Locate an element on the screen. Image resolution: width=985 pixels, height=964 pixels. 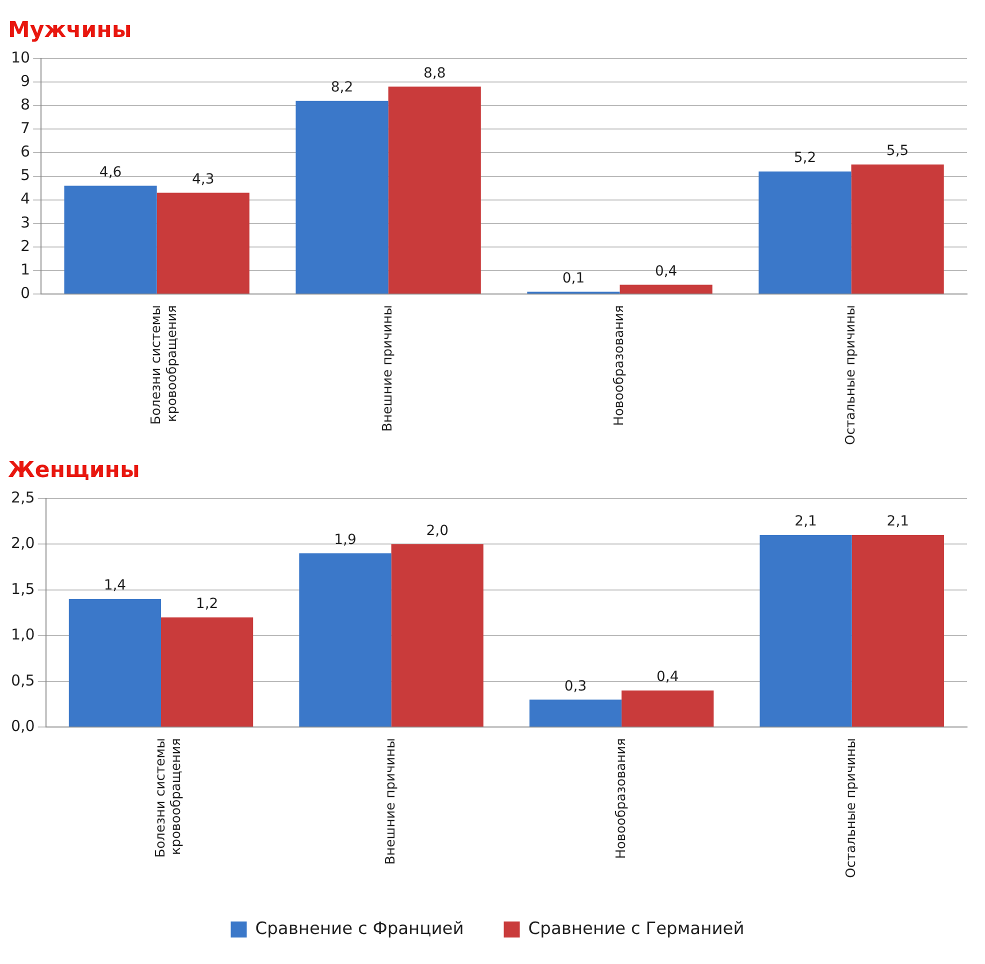
data-label: 4,3 is located at coordinates (203, 179).